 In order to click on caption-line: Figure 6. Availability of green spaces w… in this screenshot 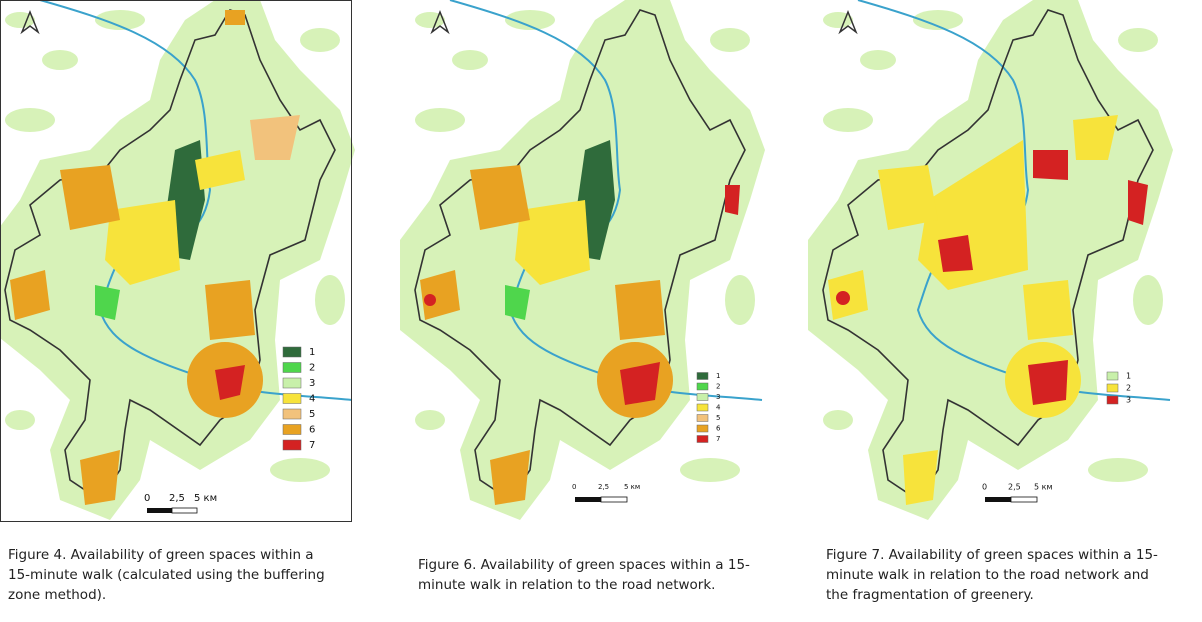, I will do `click(584, 565)`.